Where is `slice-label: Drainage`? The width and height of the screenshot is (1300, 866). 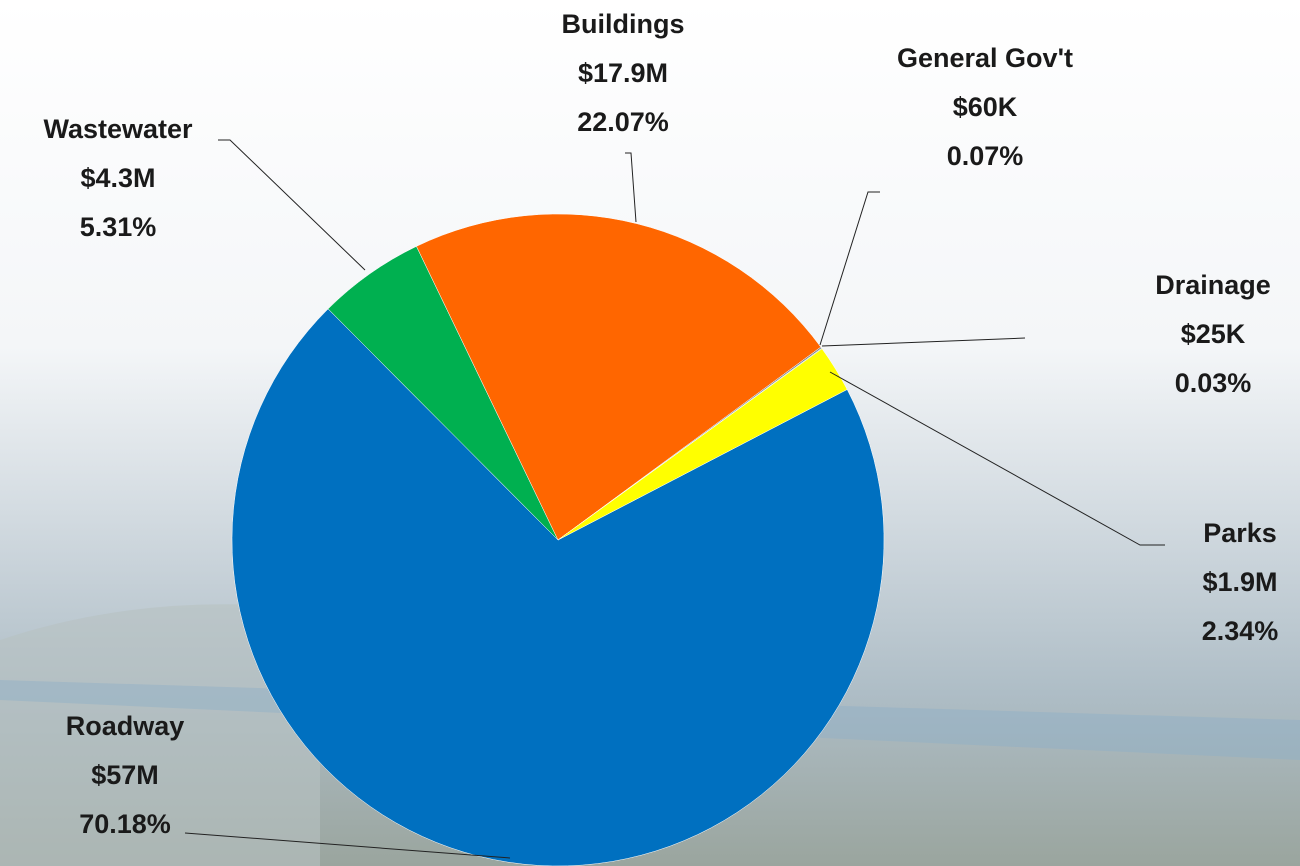 slice-label: Drainage is located at coordinates (1213, 285).